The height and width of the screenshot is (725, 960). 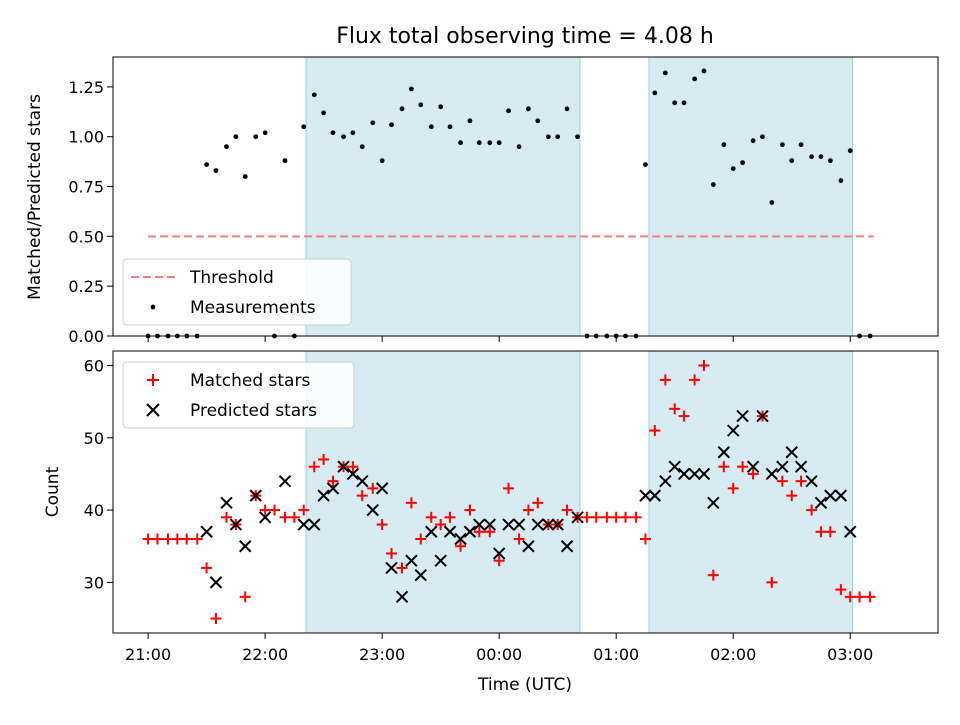 What do you see at coordinates (253, 411) in the screenshot?
I see `legend-predicted-label: Predicted stars` at bounding box center [253, 411].